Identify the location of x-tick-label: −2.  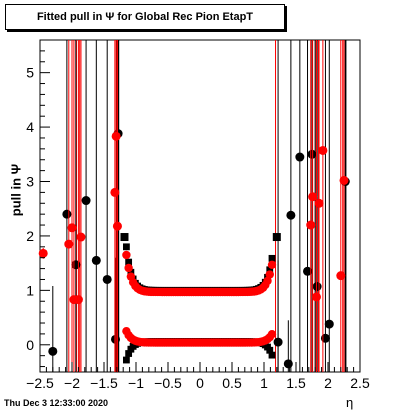
(72, 383).